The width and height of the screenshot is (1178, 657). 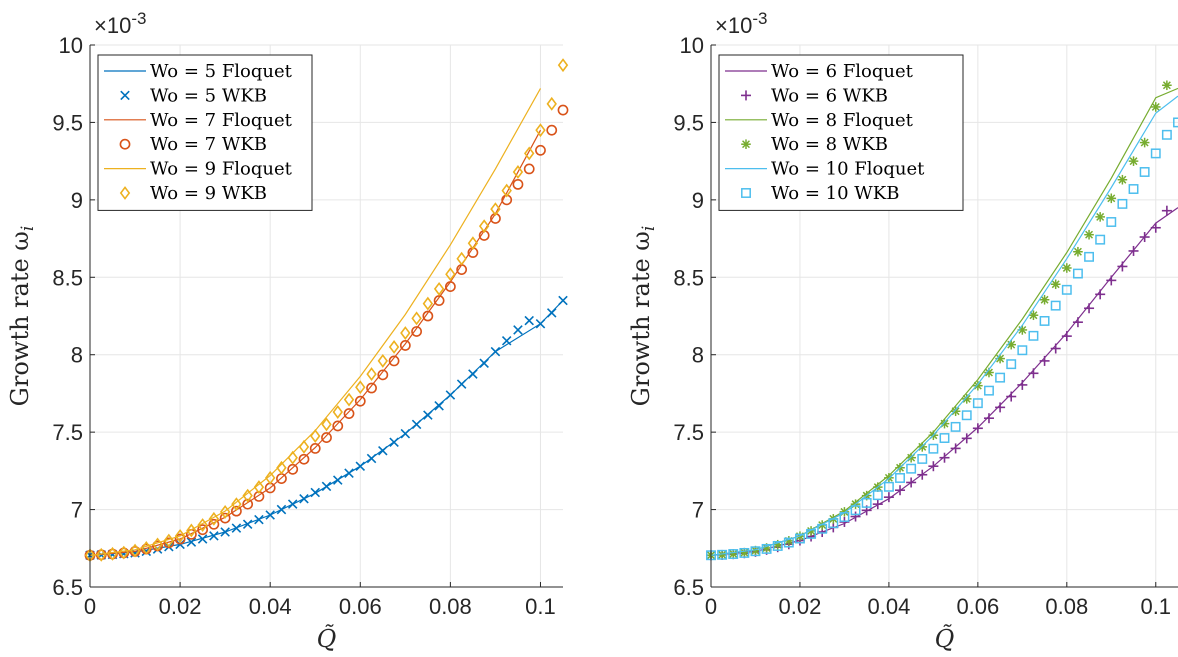 What do you see at coordinates (835, 193) in the screenshot?
I see `legend-entry: Wo = 10 WKB` at bounding box center [835, 193].